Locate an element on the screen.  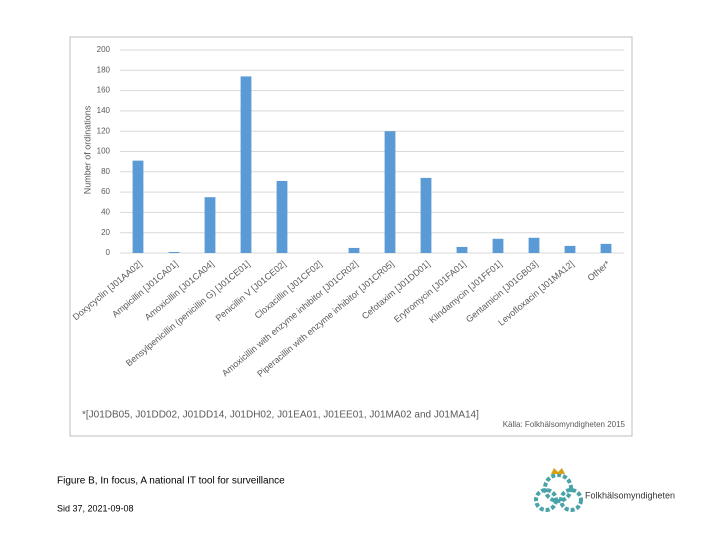
y-tick-label: 40 is located at coordinates (105, 212).